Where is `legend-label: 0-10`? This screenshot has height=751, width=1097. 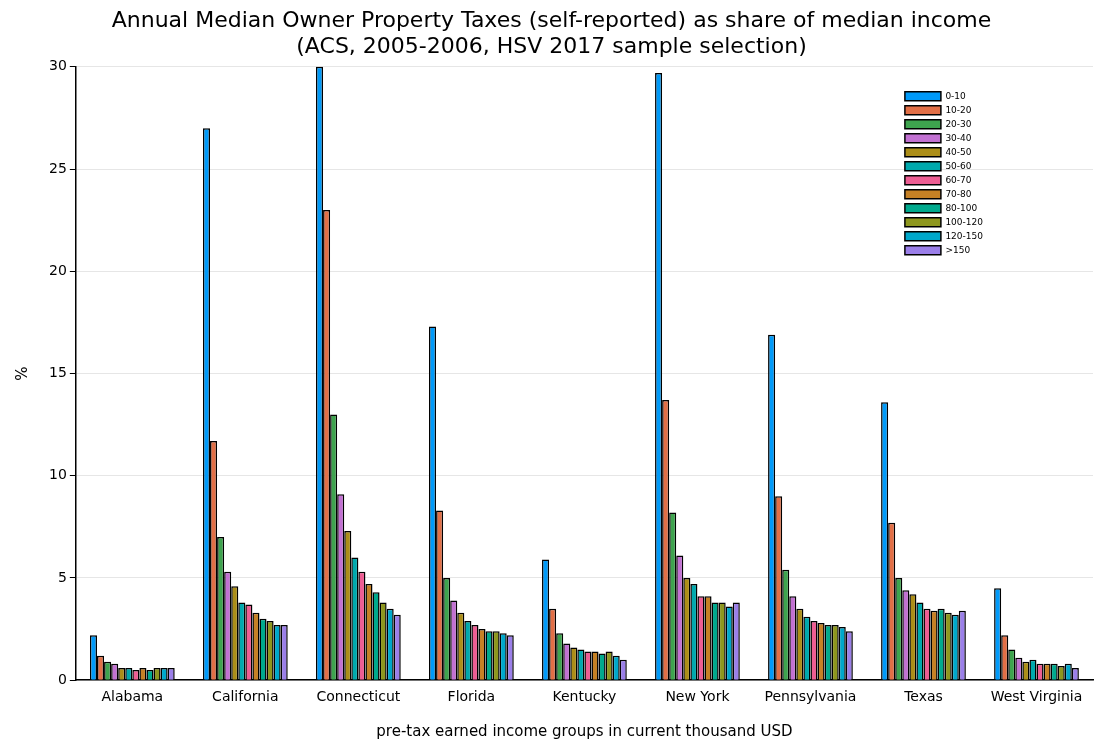 legend-label: 0-10 is located at coordinates (956, 95).